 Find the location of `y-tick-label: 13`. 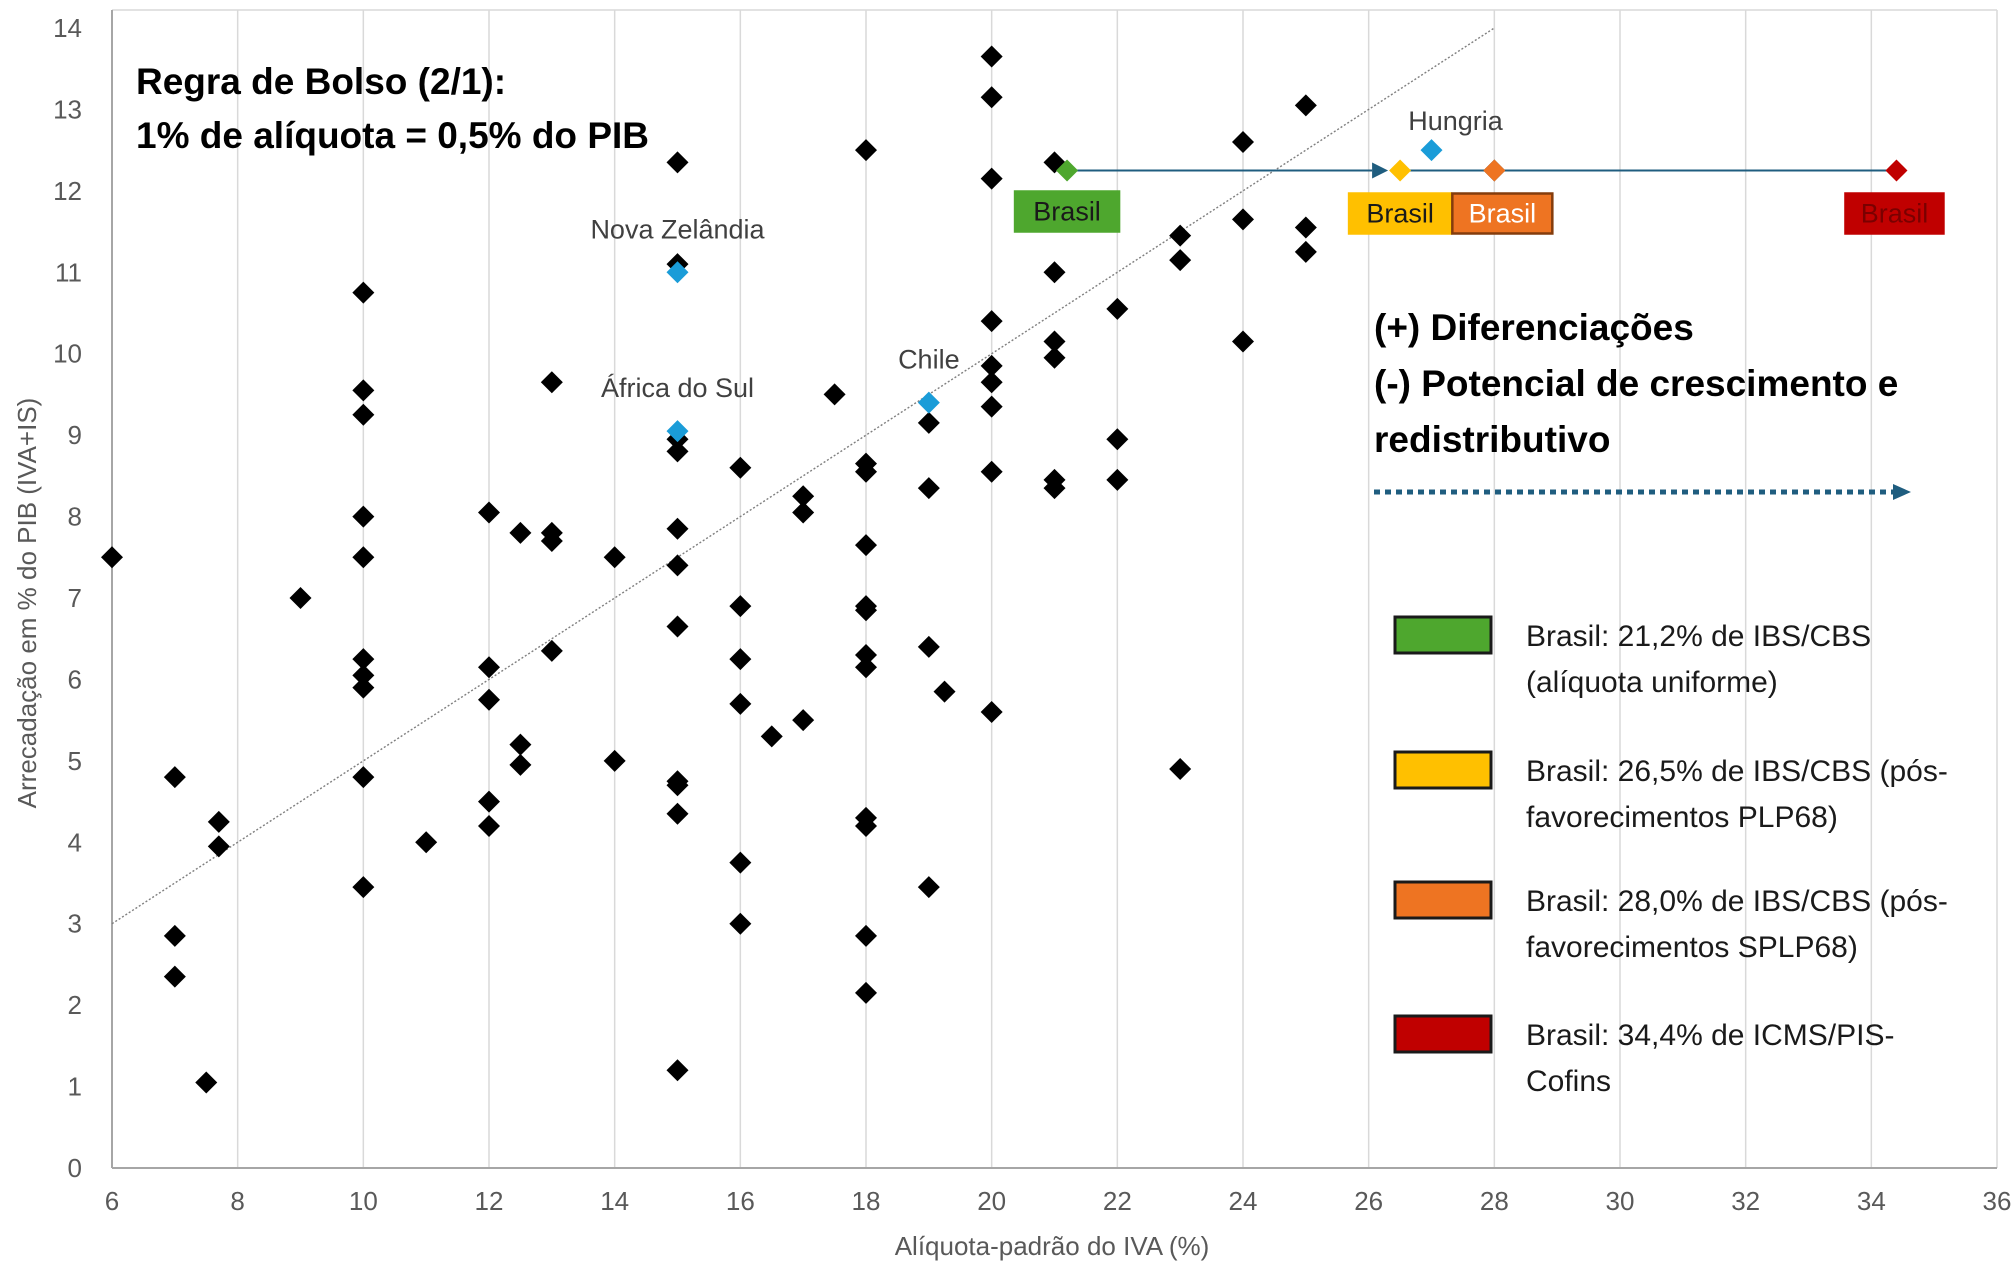

y-tick-label: 13 is located at coordinates (67, 109).